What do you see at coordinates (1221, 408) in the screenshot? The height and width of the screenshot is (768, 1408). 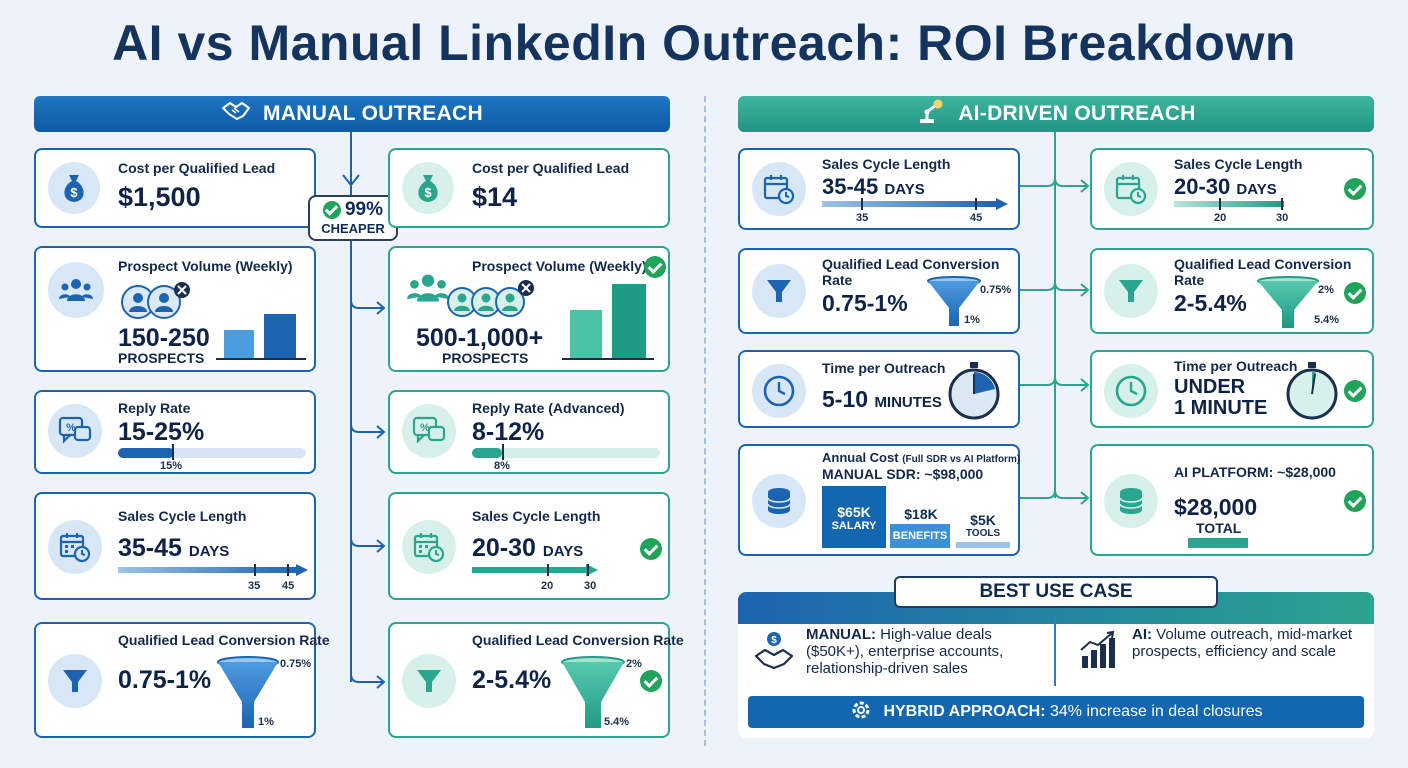 I see `right-ai-time-line-2: 1 MINUTE` at bounding box center [1221, 408].